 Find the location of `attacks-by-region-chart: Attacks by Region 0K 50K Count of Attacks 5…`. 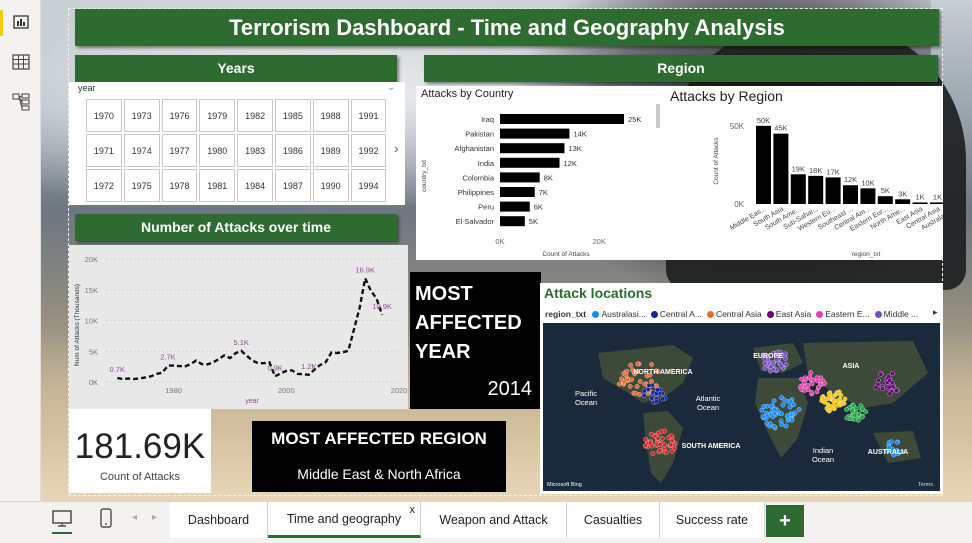

attacks-by-region-chart: Attacks by Region 0K 50K Count of Attacks 5… is located at coordinates (804, 173).